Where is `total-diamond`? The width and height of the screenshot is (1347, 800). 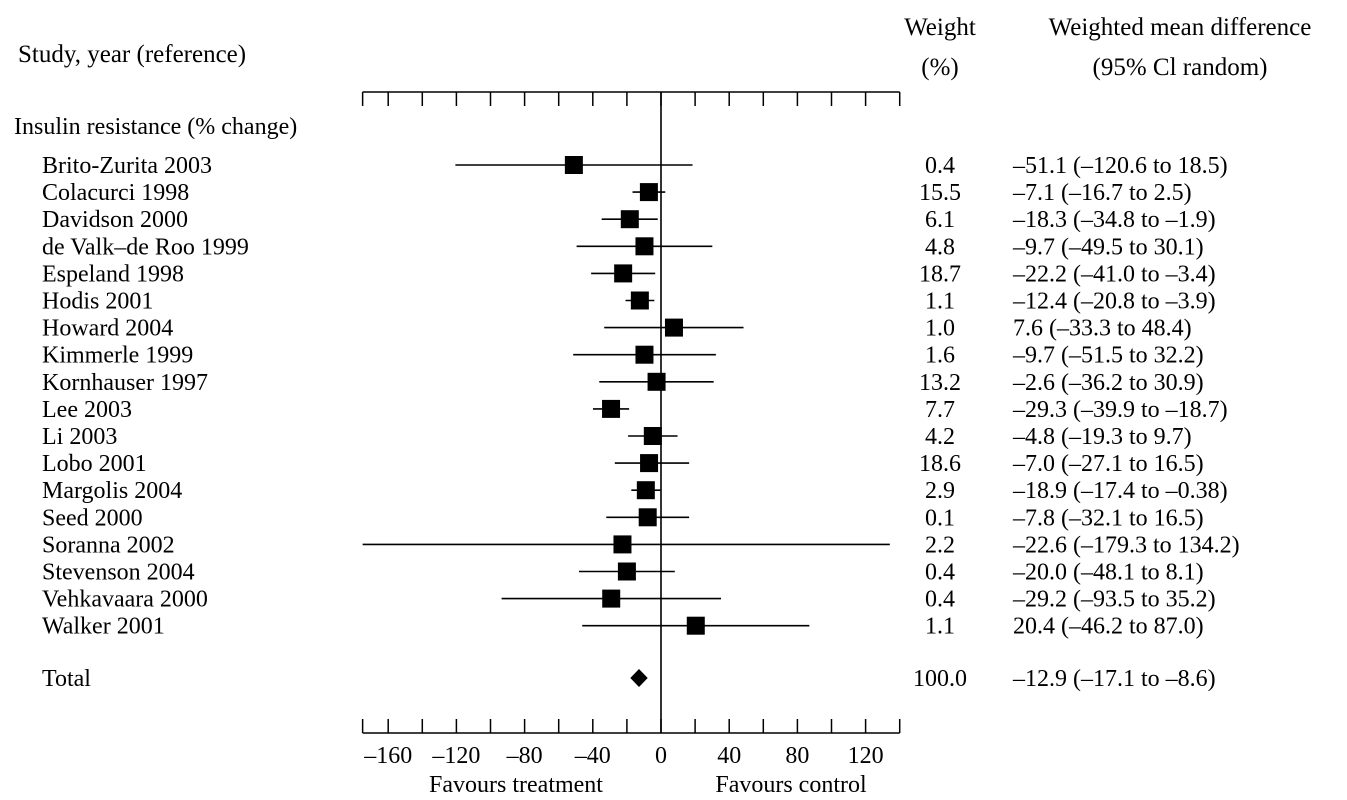
total-diamond is located at coordinates (639, 678).